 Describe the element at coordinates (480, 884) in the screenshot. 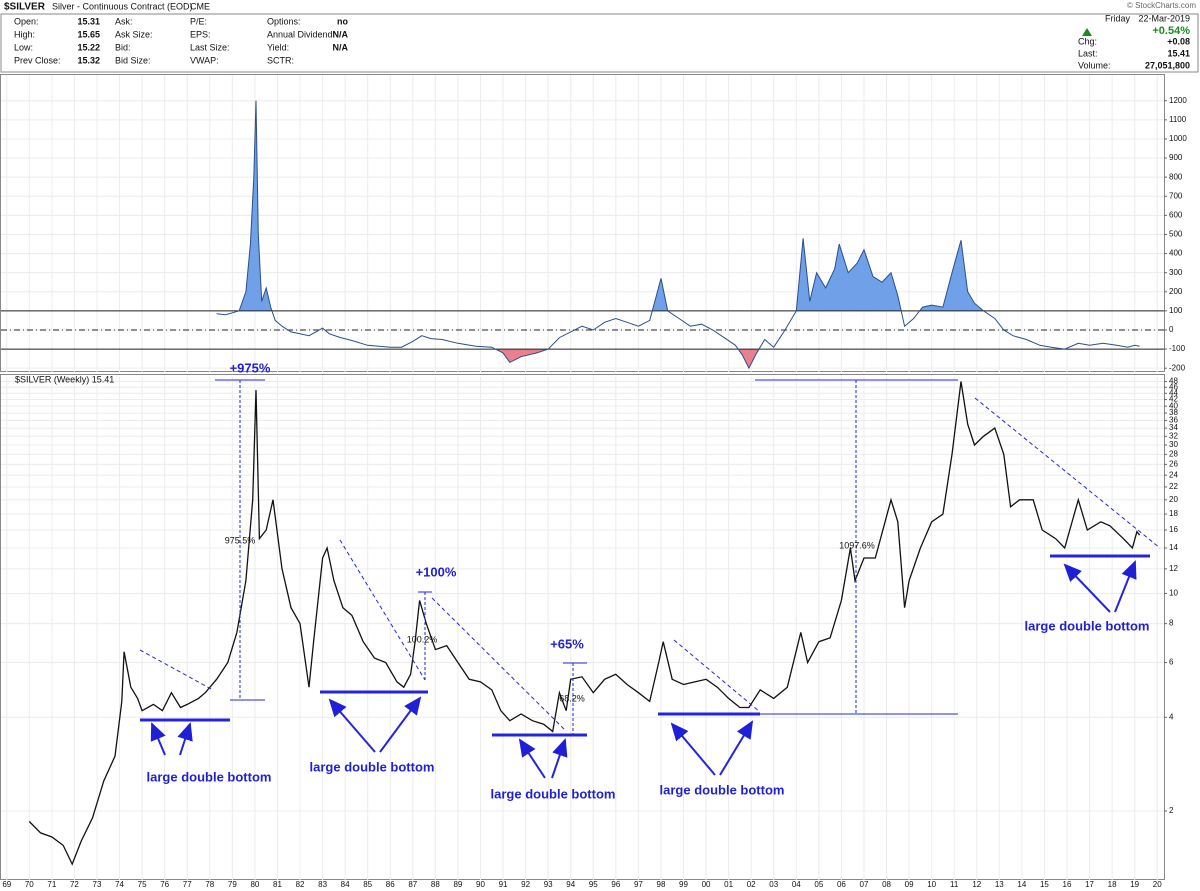

I see `x-tick-label: 90` at that location.